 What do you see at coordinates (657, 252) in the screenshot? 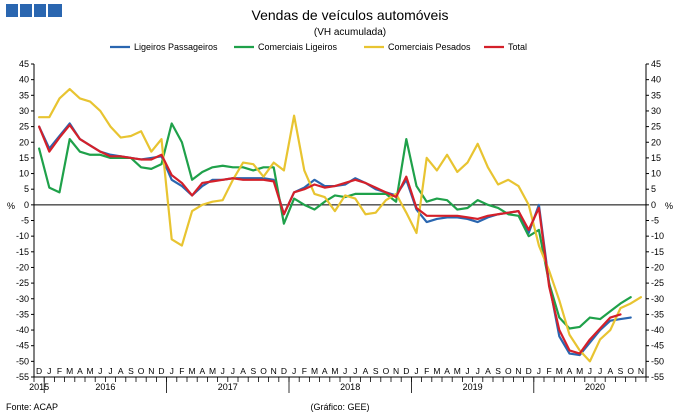
I see `y-tick-label-right: -15` at bounding box center [657, 252].